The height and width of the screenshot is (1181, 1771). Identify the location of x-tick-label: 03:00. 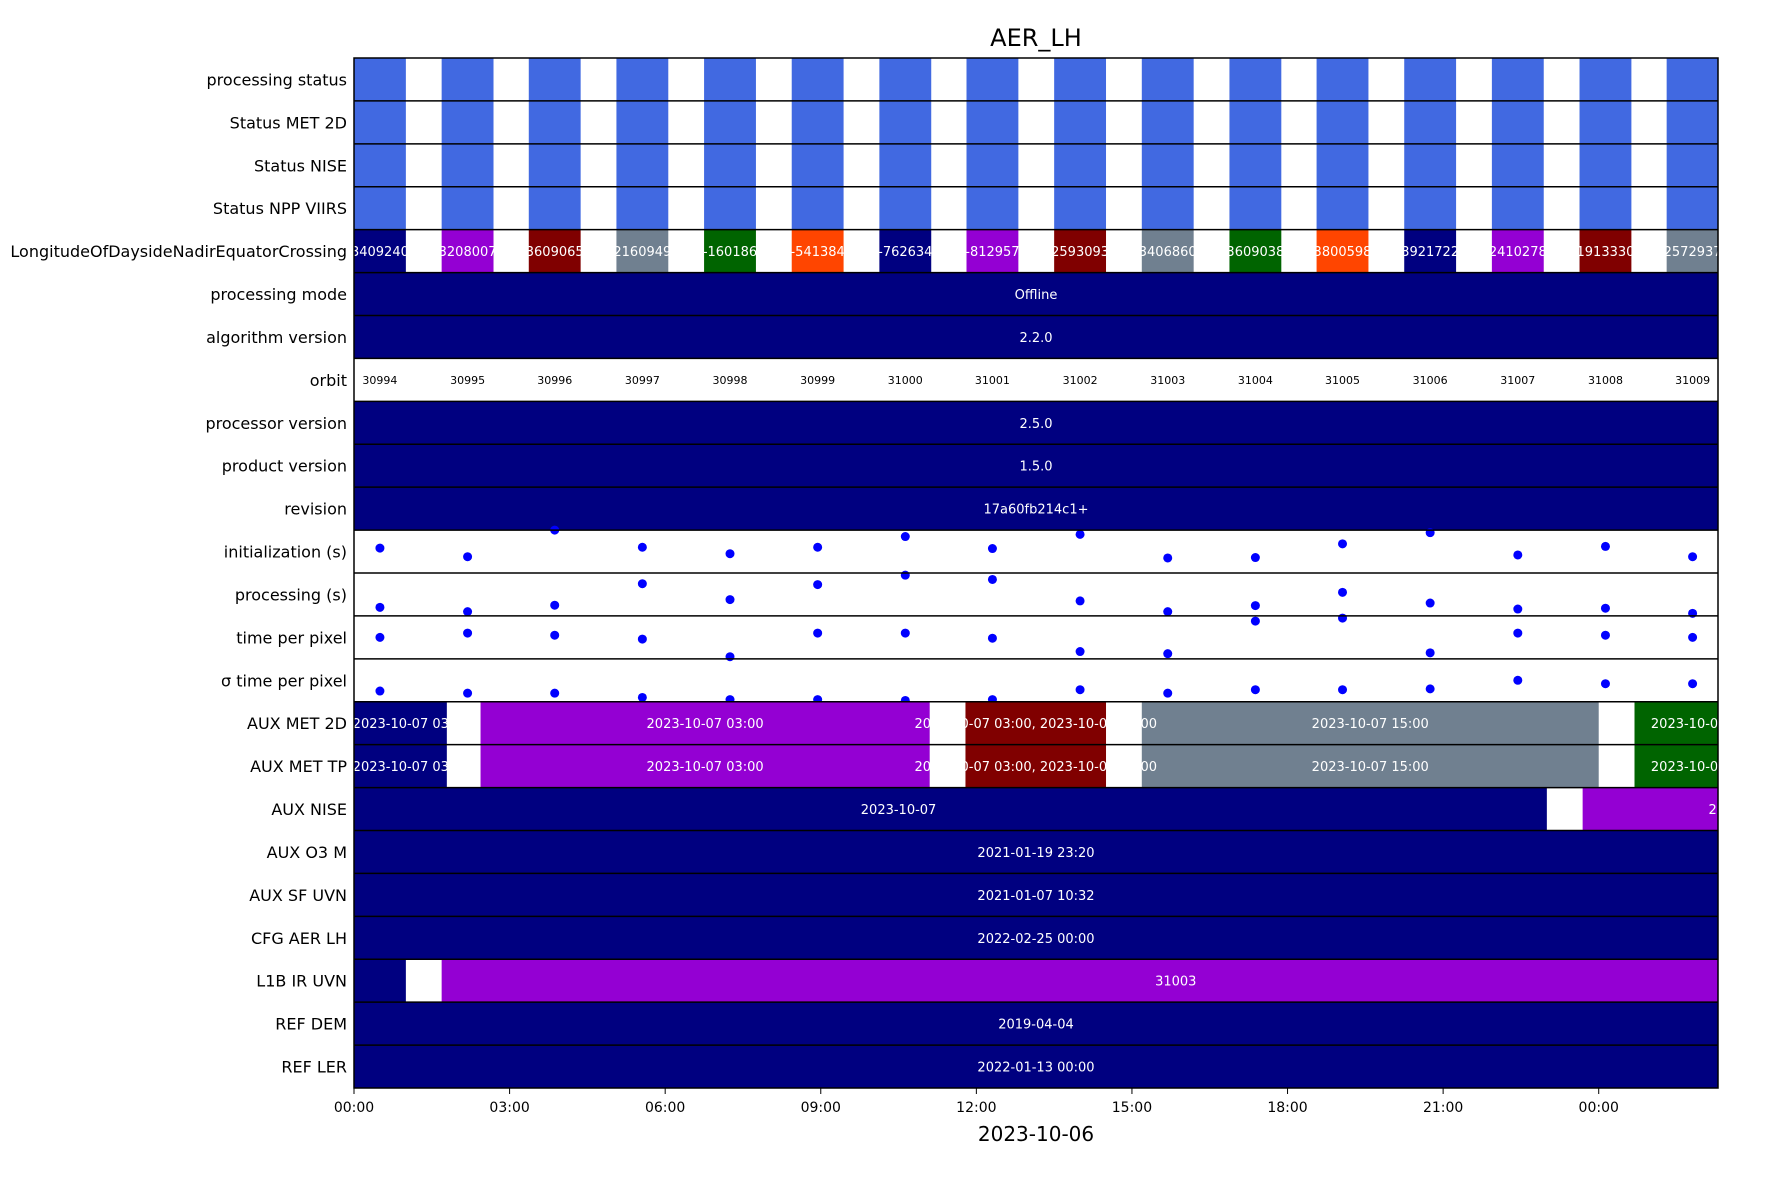
(509, 1108).